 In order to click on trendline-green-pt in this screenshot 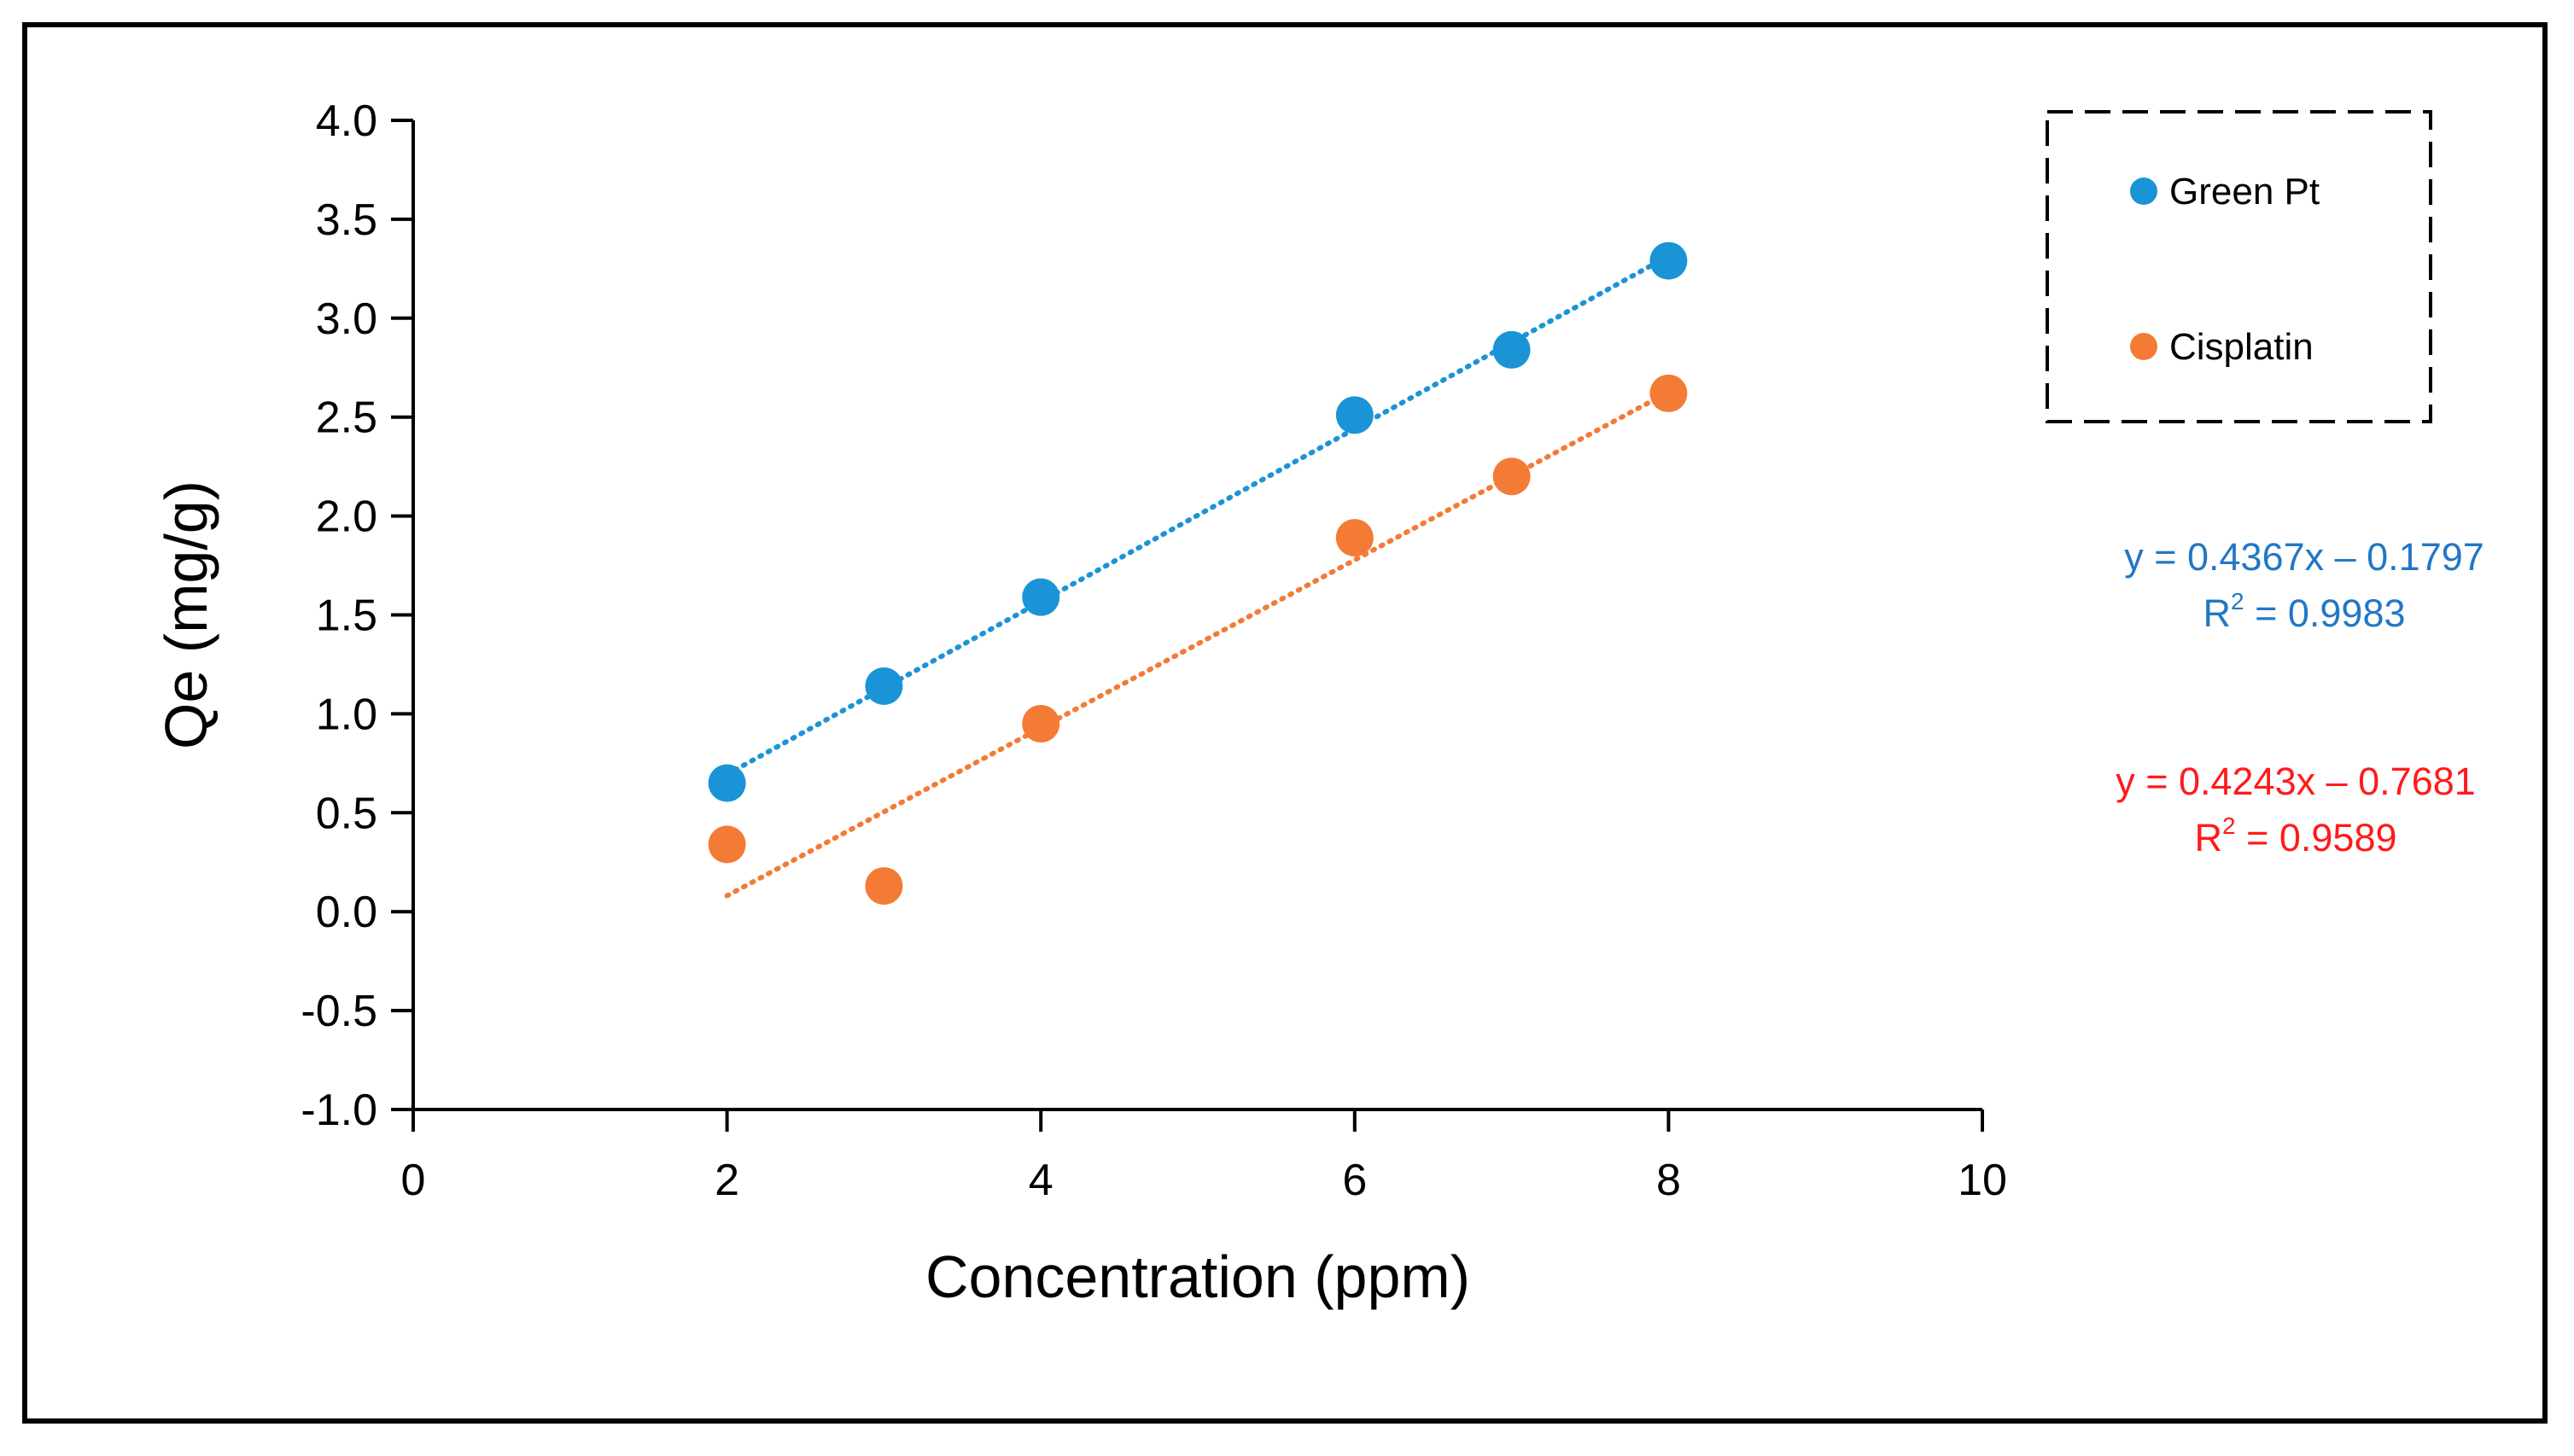, I will do `click(1198, 515)`.